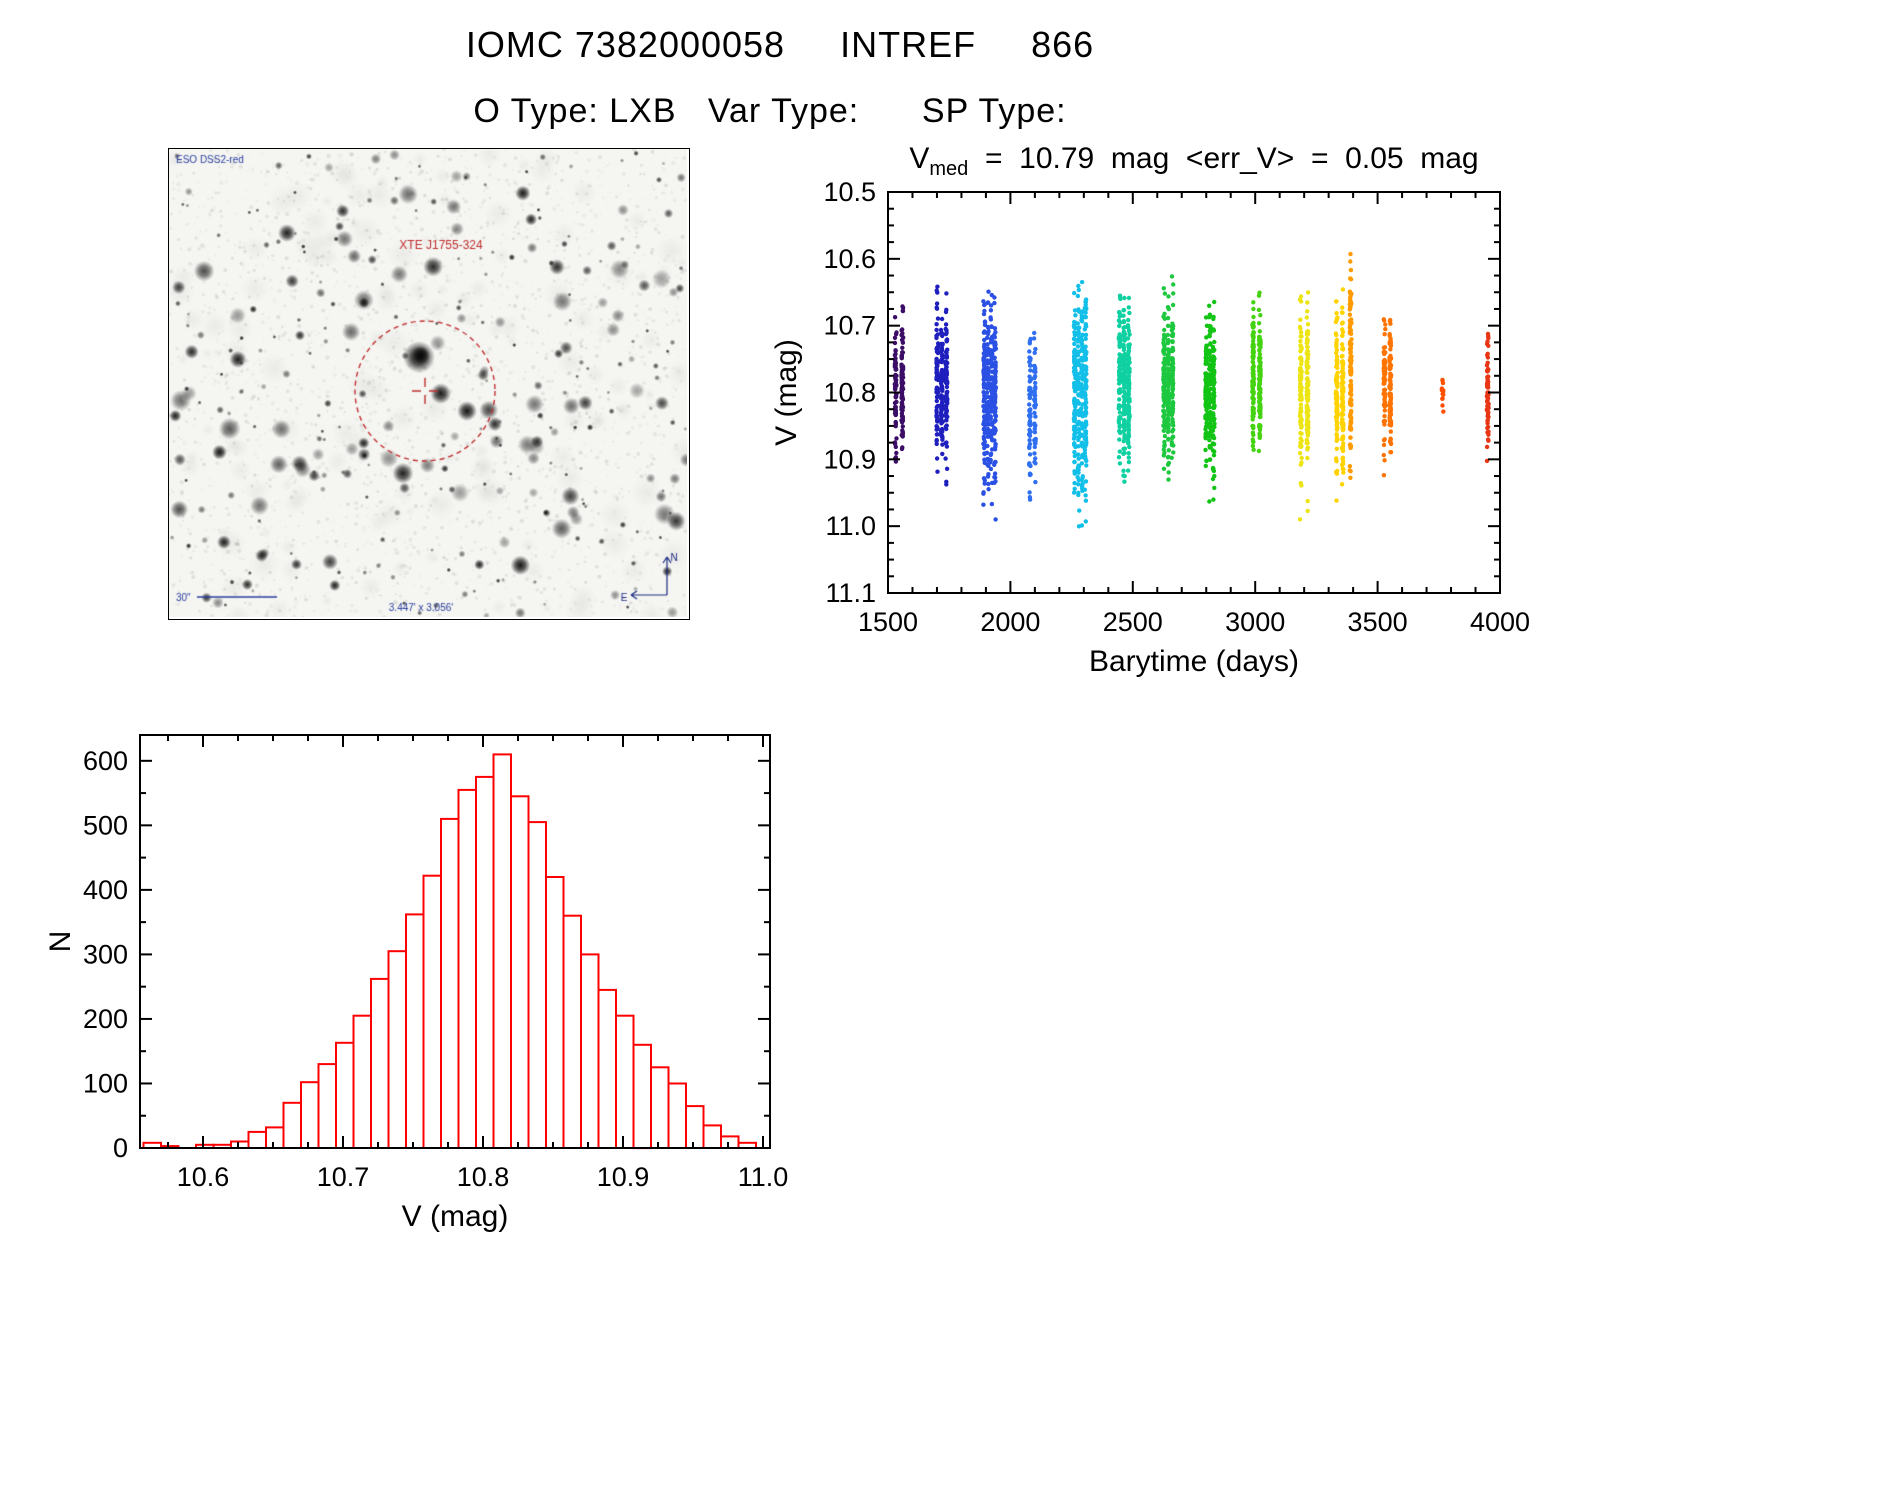 The image size is (1889, 1494). Describe the element at coordinates (949, 169) in the screenshot. I see `vmed-subscript: med` at that location.